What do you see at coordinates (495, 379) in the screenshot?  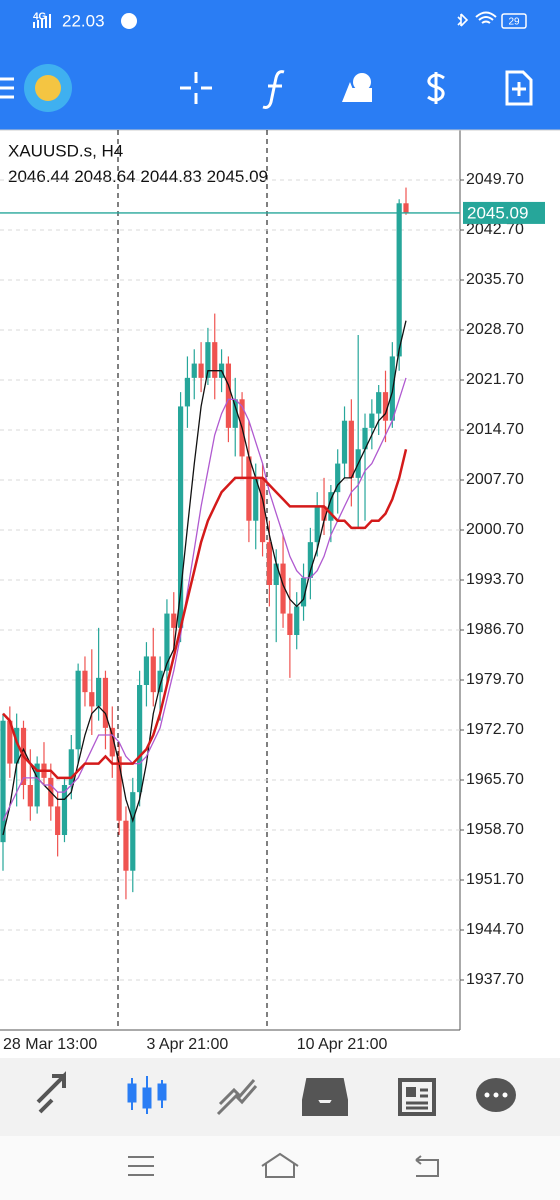 I see `y-tick-label: 2021.70` at bounding box center [495, 379].